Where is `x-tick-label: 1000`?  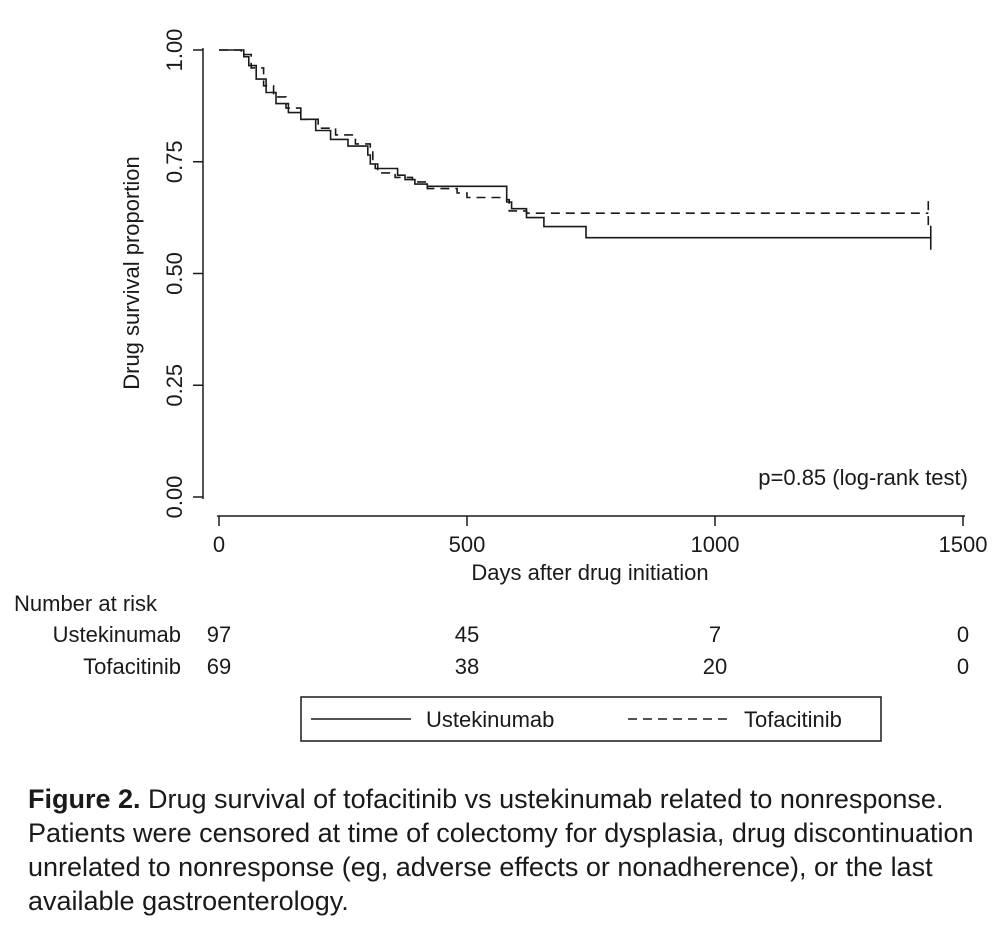
x-tick-label: 1000 is located at coordinates (715, 544).